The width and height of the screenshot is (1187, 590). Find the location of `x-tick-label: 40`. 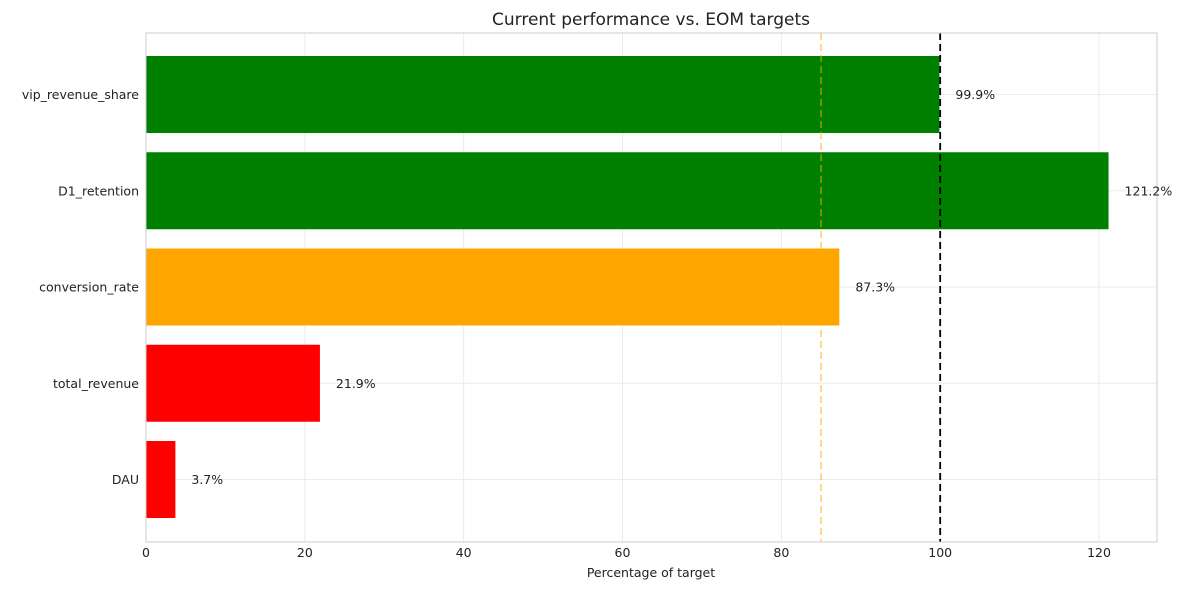

x-tick-label: 40 is located at coordinates (464, 552).